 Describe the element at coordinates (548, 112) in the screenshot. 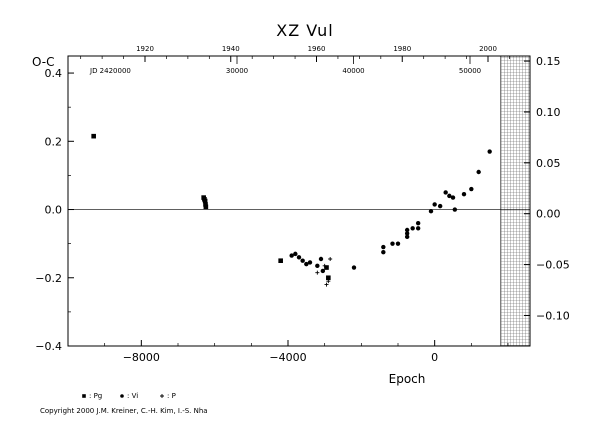

I see `right-tick-label: 0.10` at that location.